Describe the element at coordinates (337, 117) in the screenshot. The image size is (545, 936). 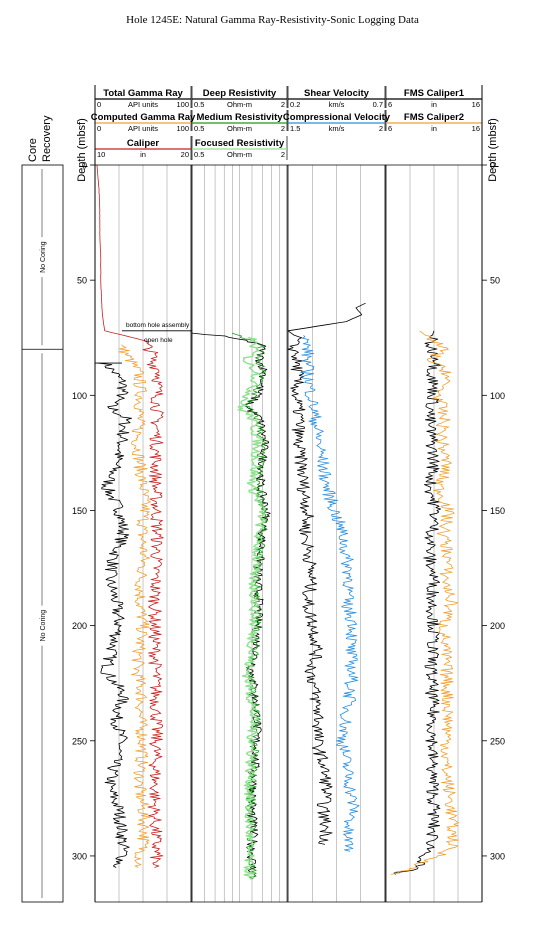
I see `track-header-name: Compressional Velocity` at that location.